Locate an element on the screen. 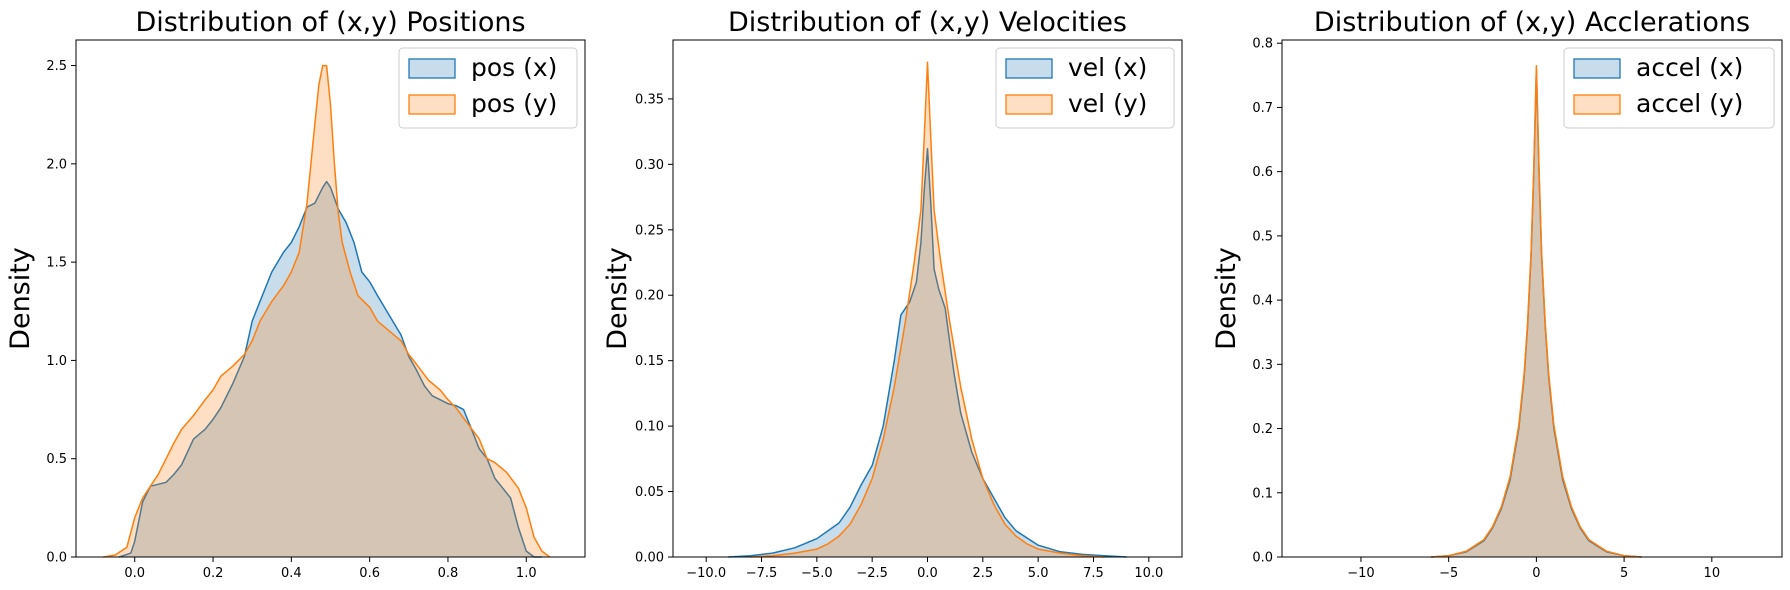 This screenshot has width=1790, height=590. x-tick-label: −5 is located at coordinates (1448, 573).